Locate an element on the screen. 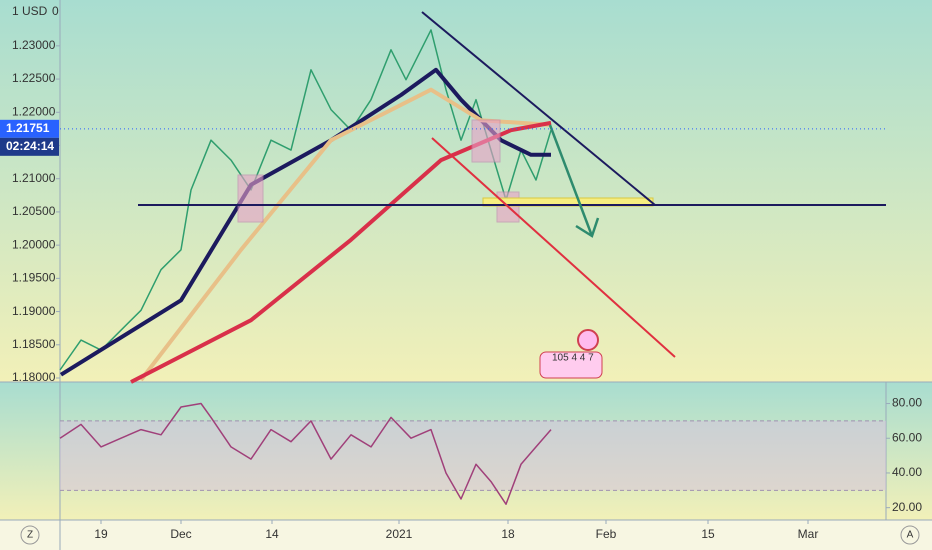 The height and width of the screenshot is (550, 932). countdown-label: 02:24:14 is located at coordinates (30, 146).